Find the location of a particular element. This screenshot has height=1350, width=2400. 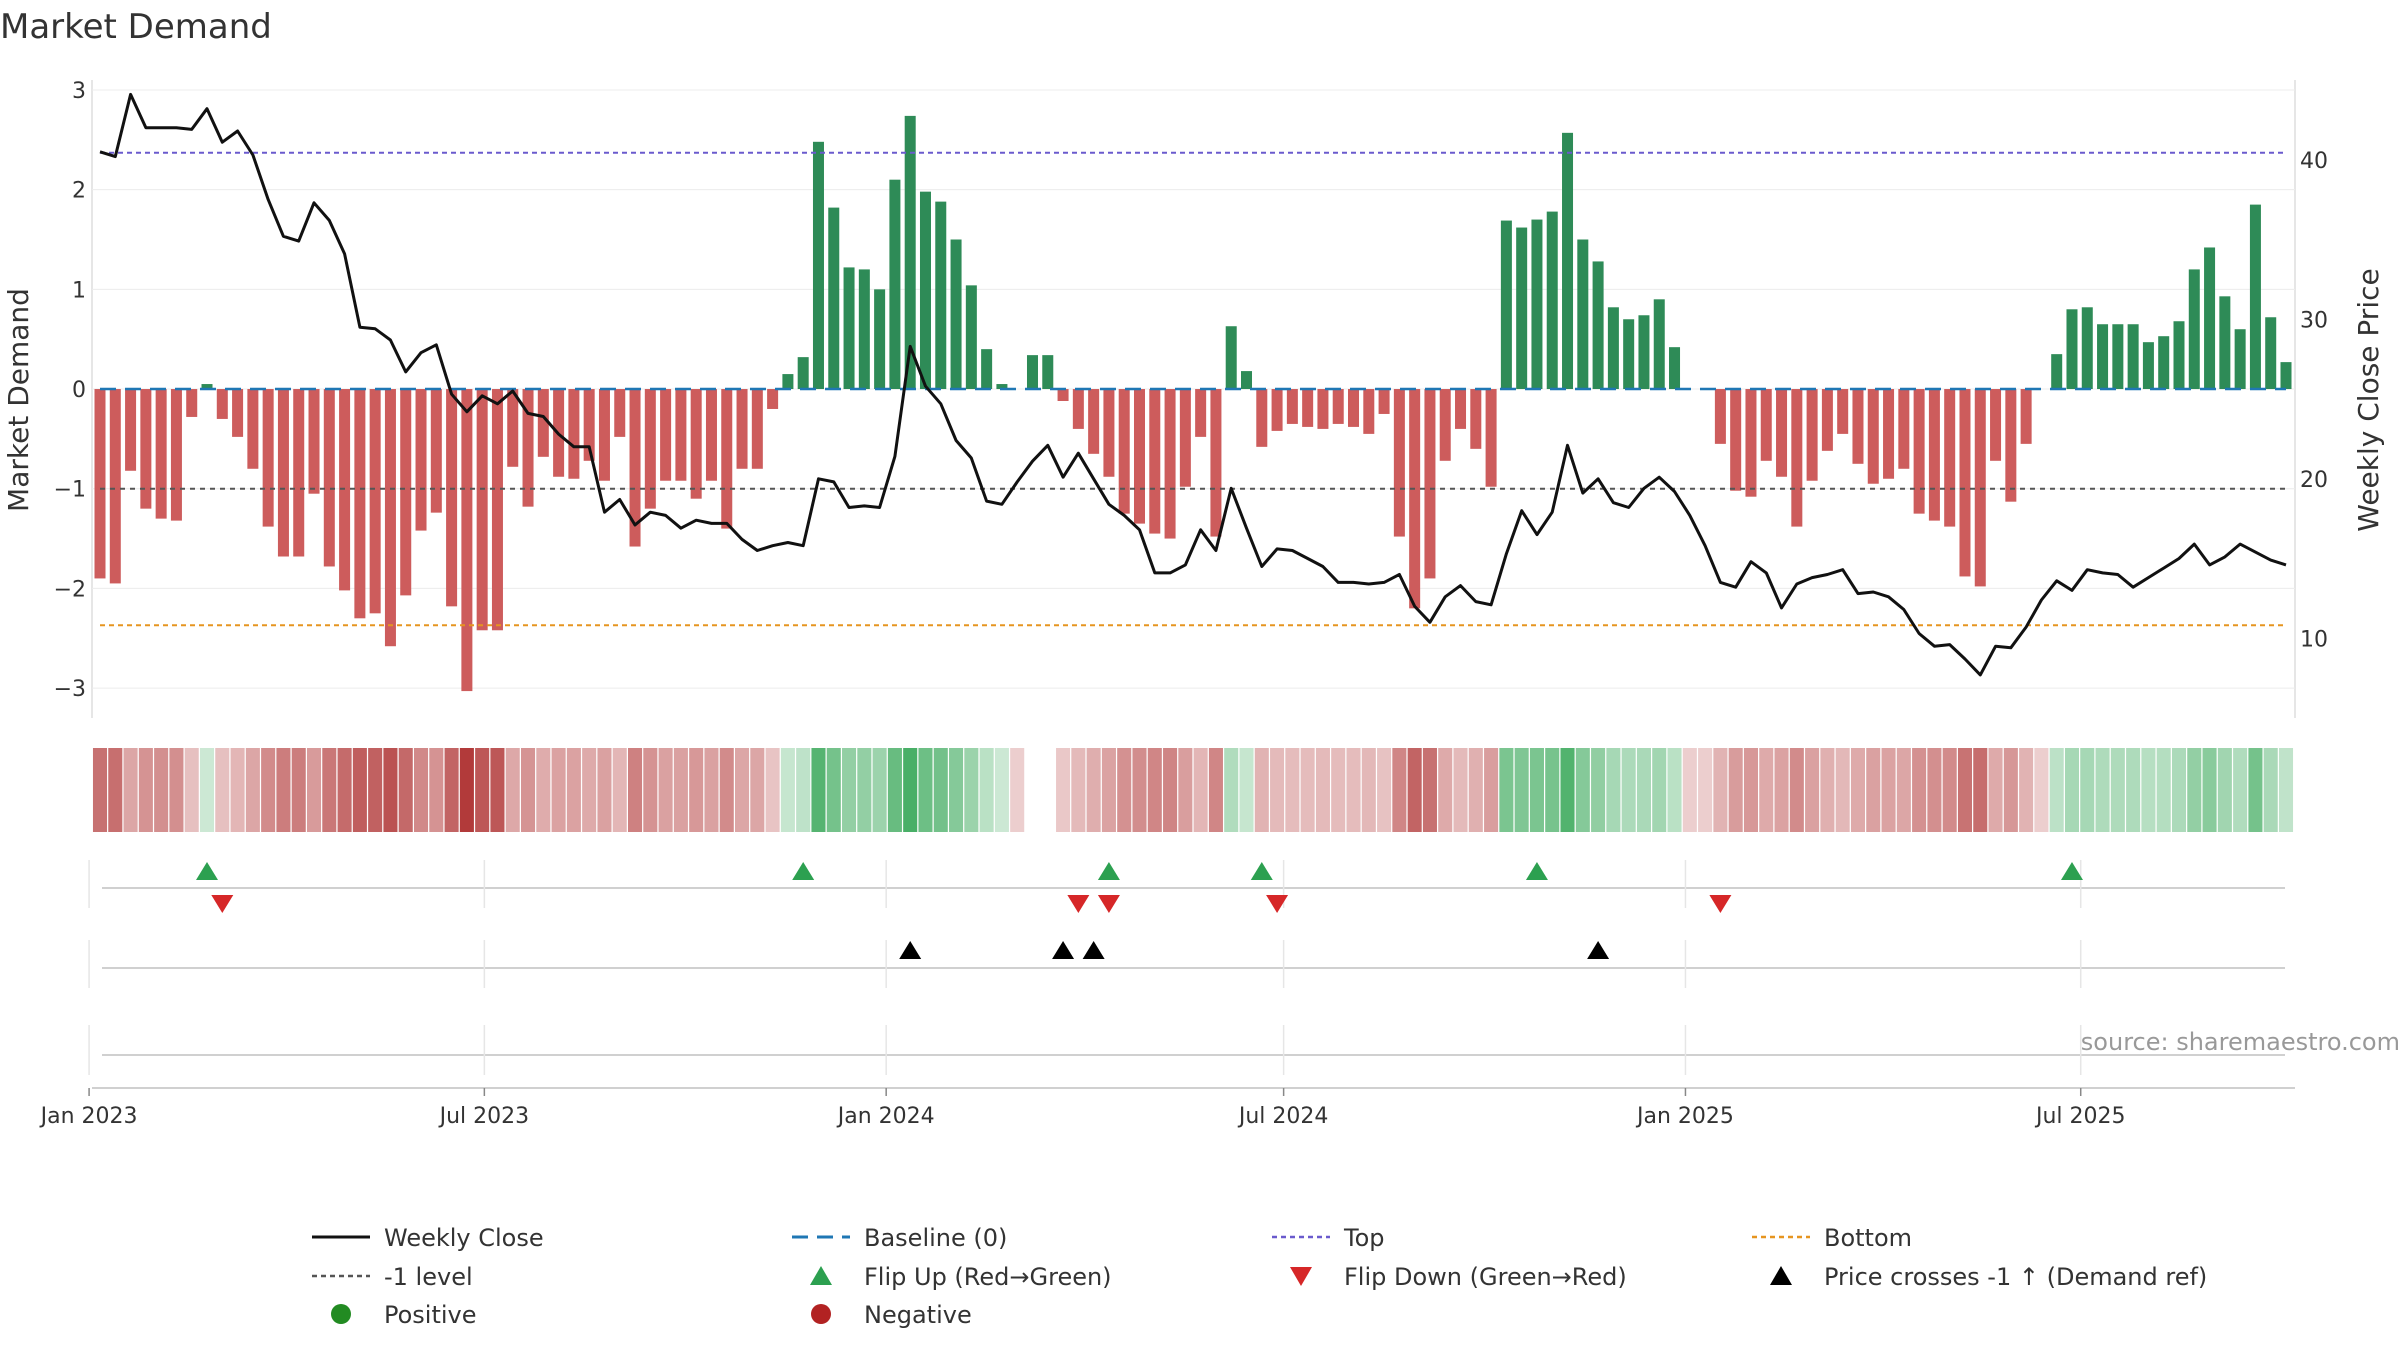

left-tick-label: −3 is located at coordinates (70, 689).